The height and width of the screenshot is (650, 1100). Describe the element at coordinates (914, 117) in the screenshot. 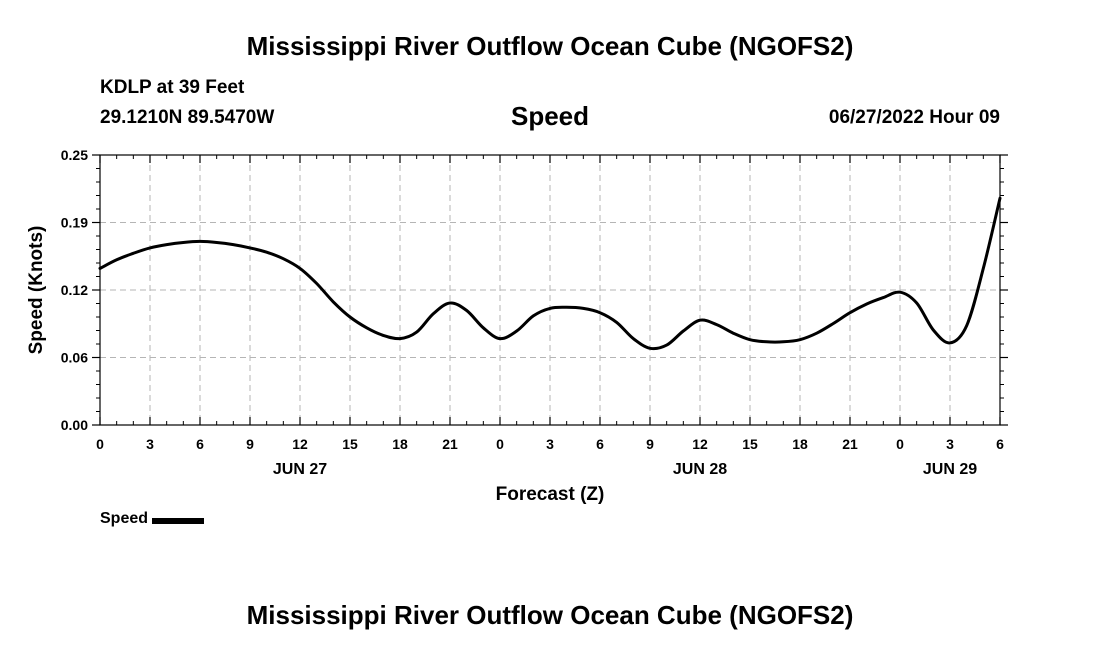

I see `datetime-label: 06/27/2022 Hour 09` at that location.